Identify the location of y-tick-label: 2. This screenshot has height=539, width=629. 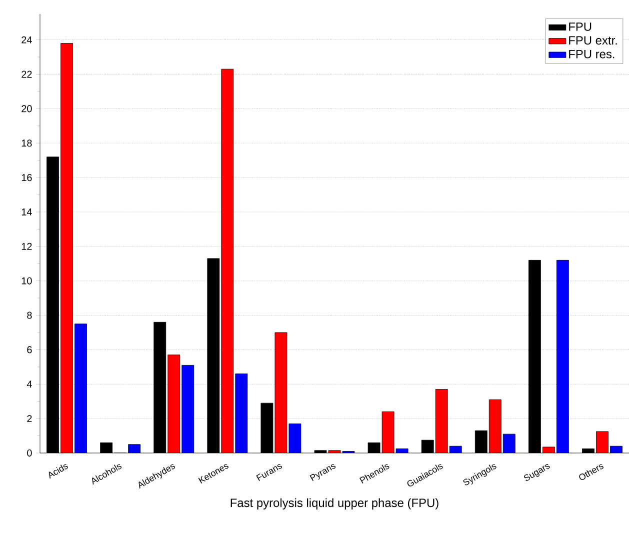
(29, 418).